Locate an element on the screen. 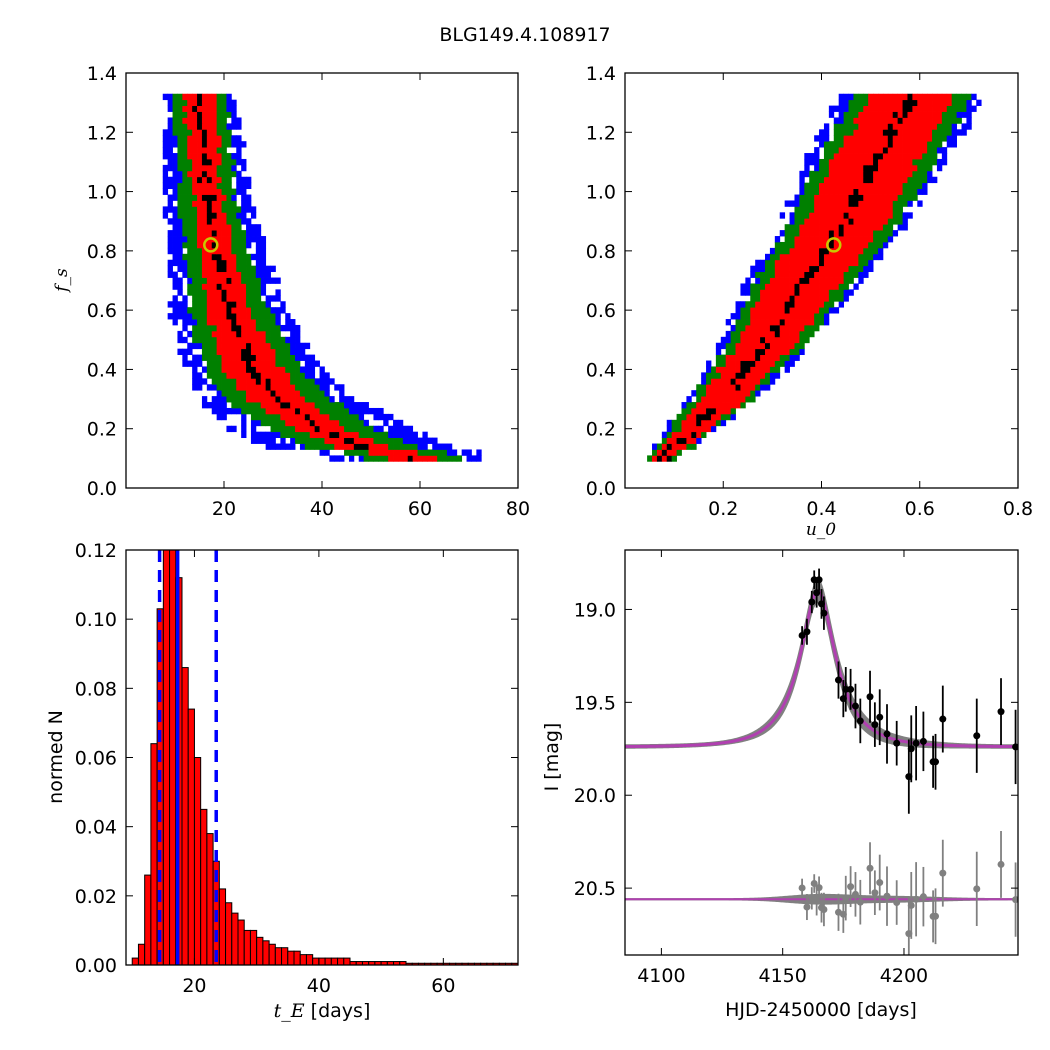 This screenshot has height=1050, width=1050. residual-point is located at coordinates (1001, 864).